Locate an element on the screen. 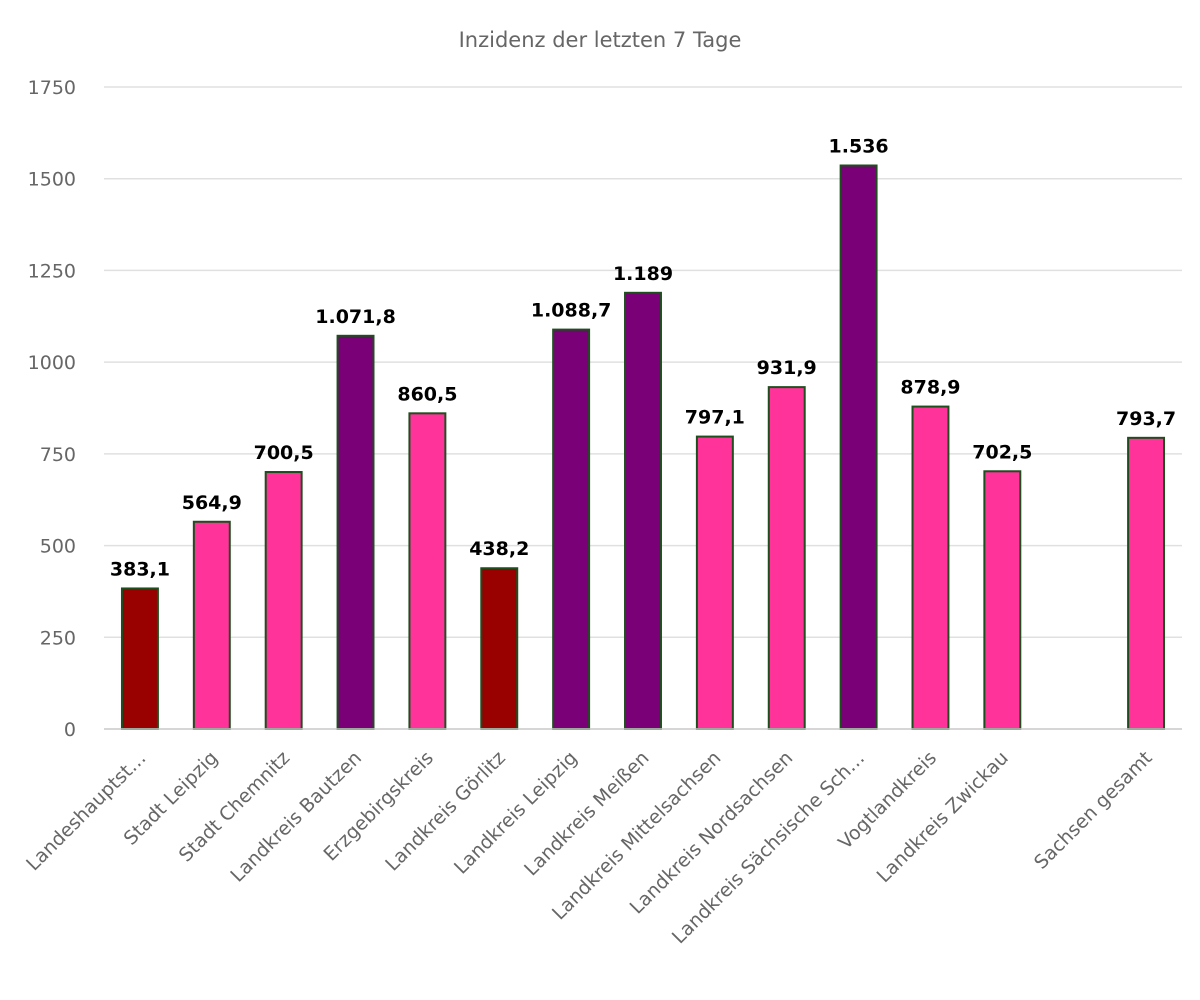  y-tick-label: 1500 is located at coordinates (52, 180).